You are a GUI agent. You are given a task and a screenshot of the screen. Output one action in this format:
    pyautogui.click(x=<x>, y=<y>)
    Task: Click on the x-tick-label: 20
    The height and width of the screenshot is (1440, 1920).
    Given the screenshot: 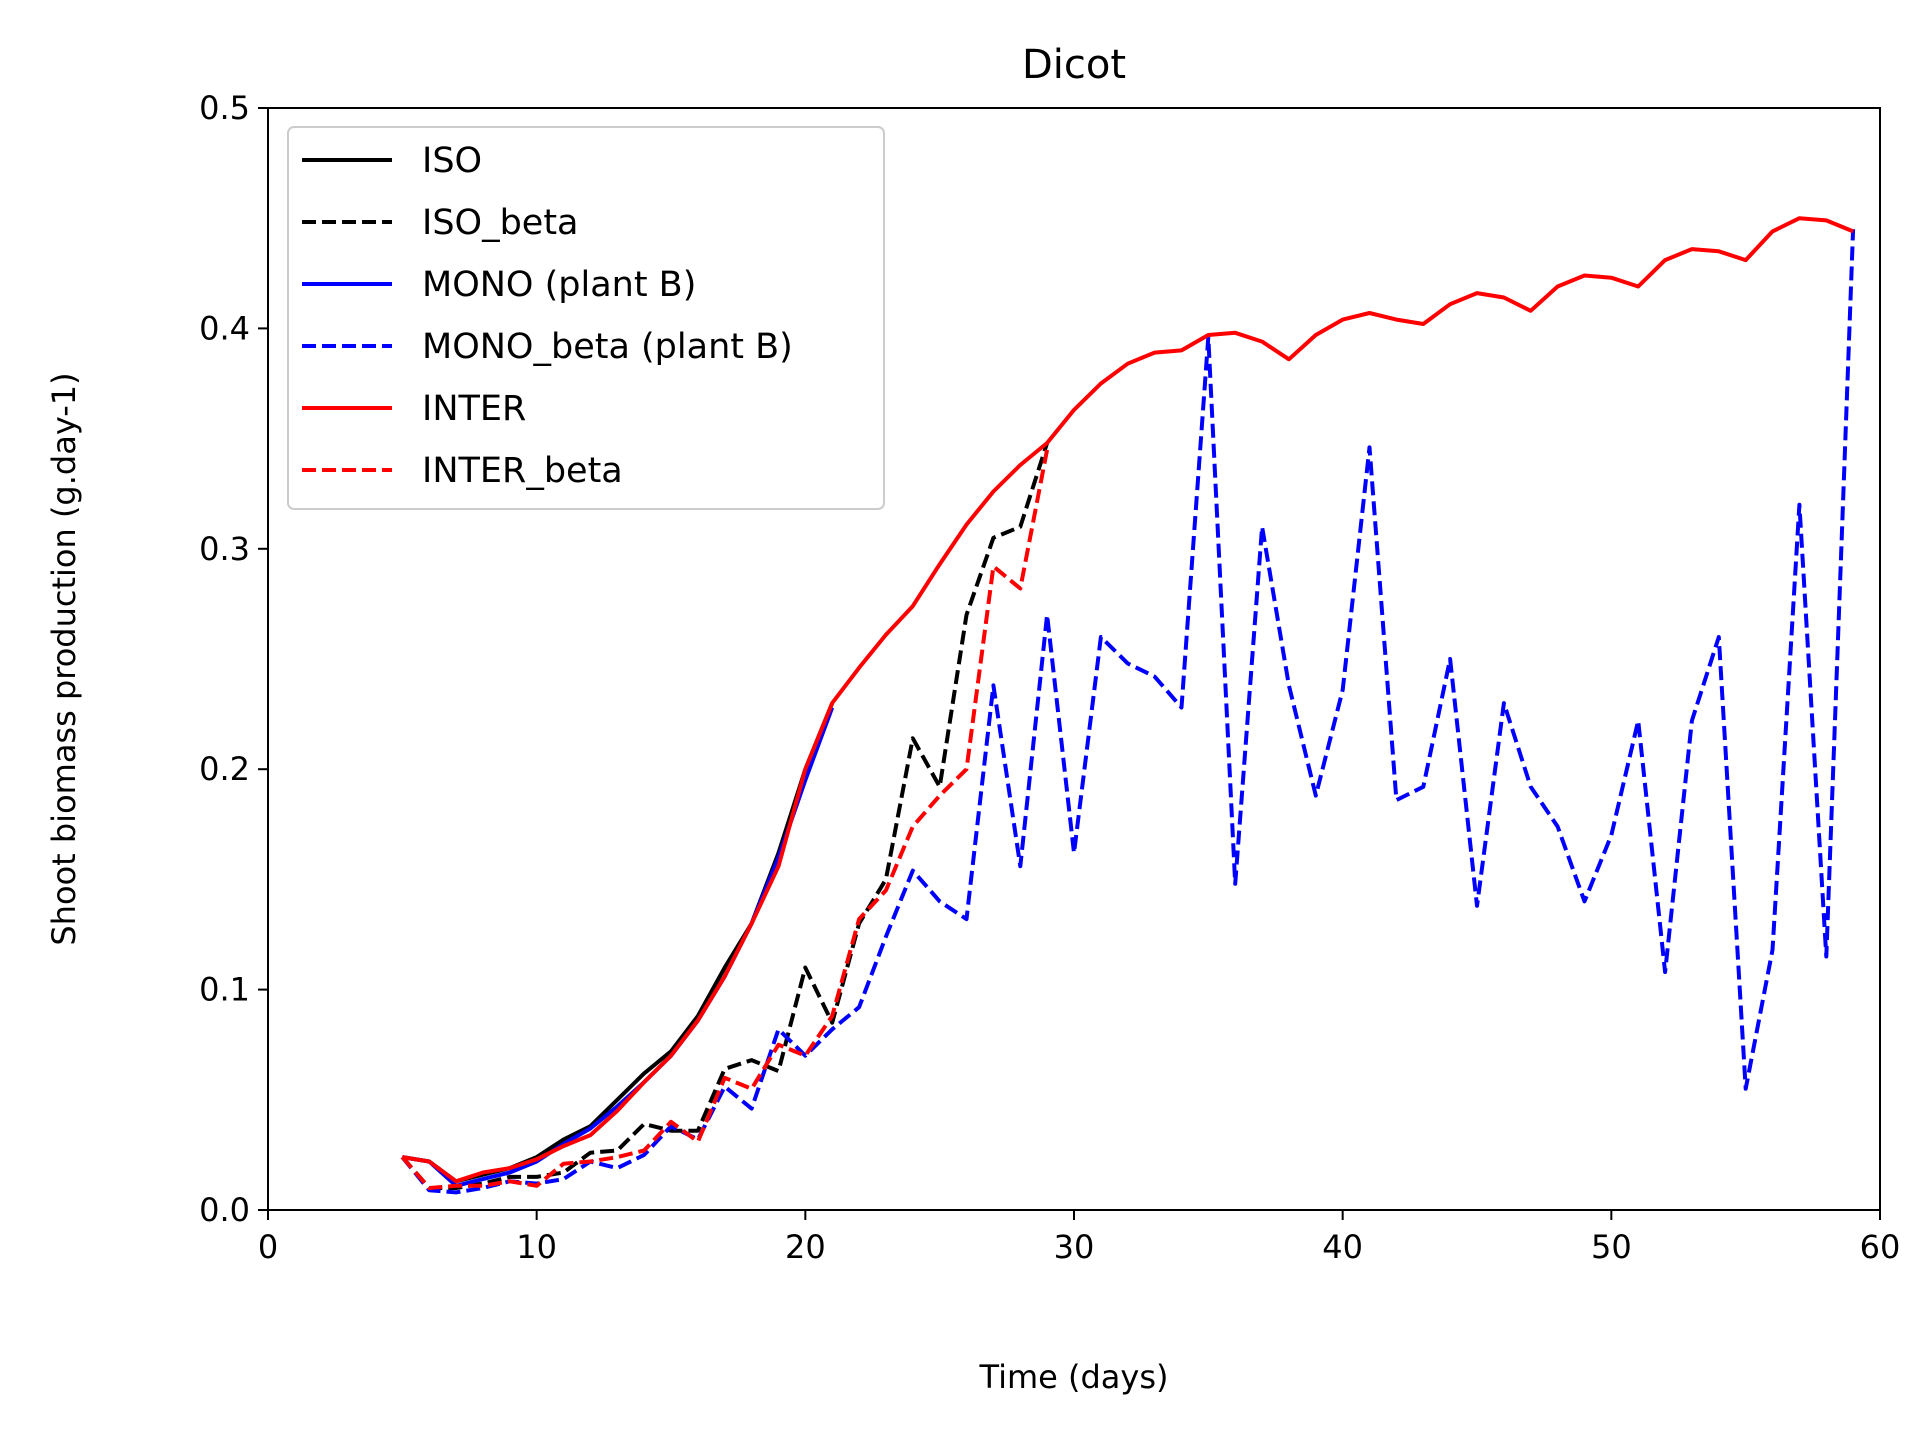 What is the action you would take?
    pyautogui.click(x=805, y=1247)
    